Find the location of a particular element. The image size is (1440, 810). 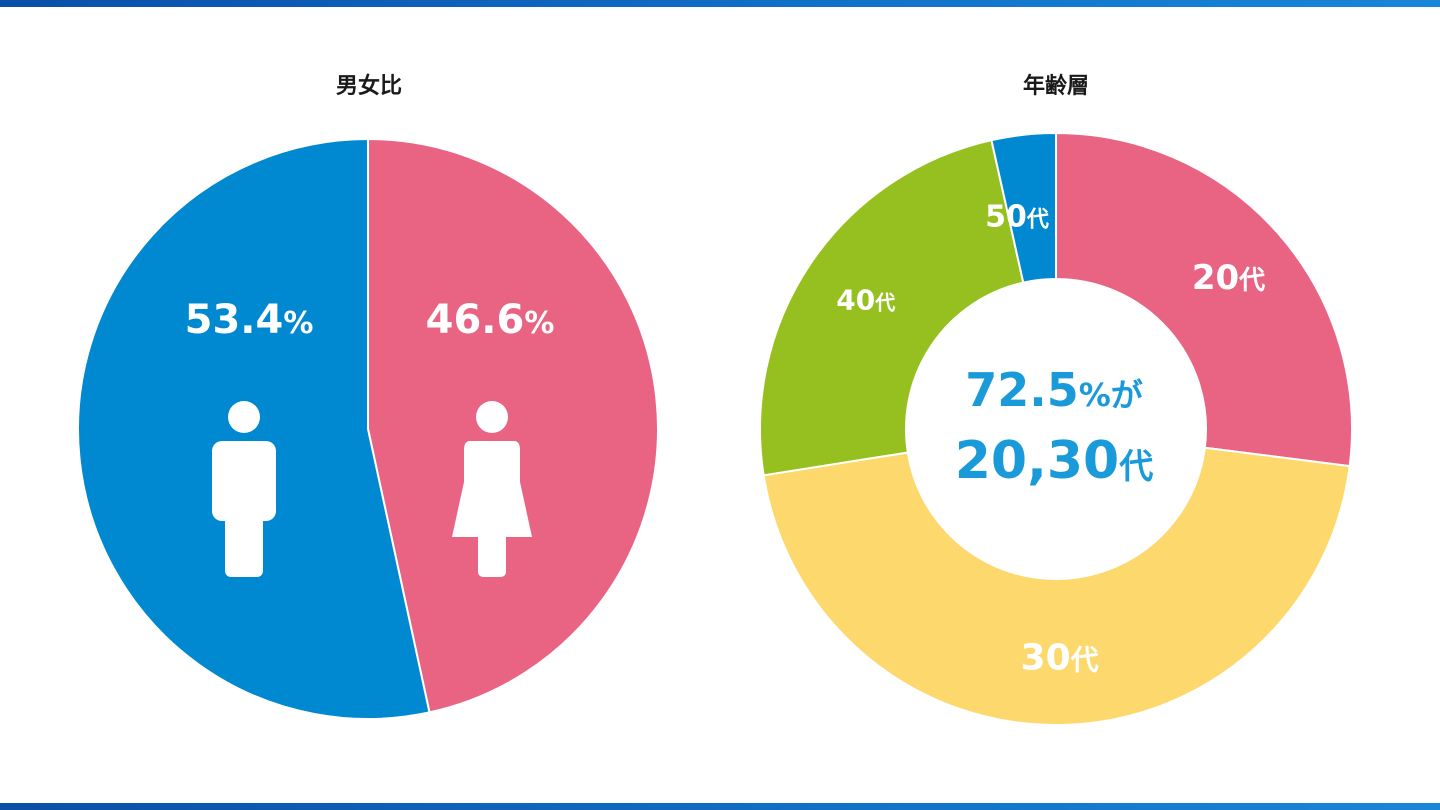

female-person-icon is located at coordinates (492, 417).